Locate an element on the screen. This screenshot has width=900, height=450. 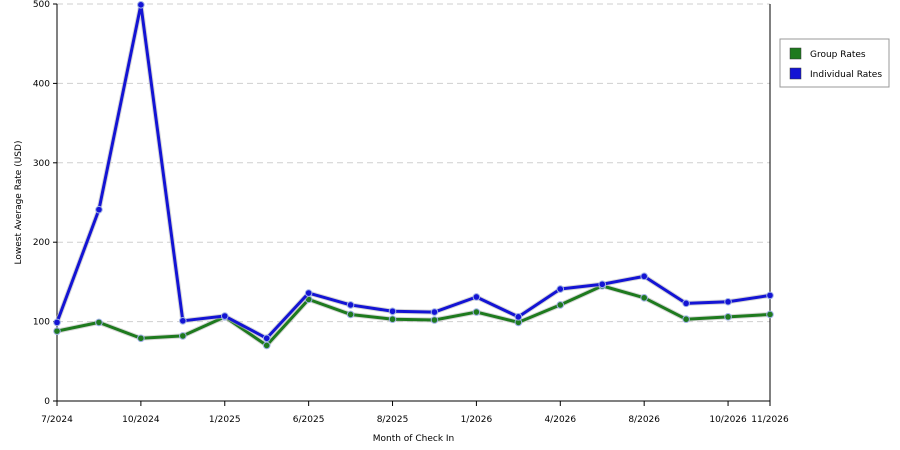
y-tick-label-200: 200 is located at coordinates (41, 243).